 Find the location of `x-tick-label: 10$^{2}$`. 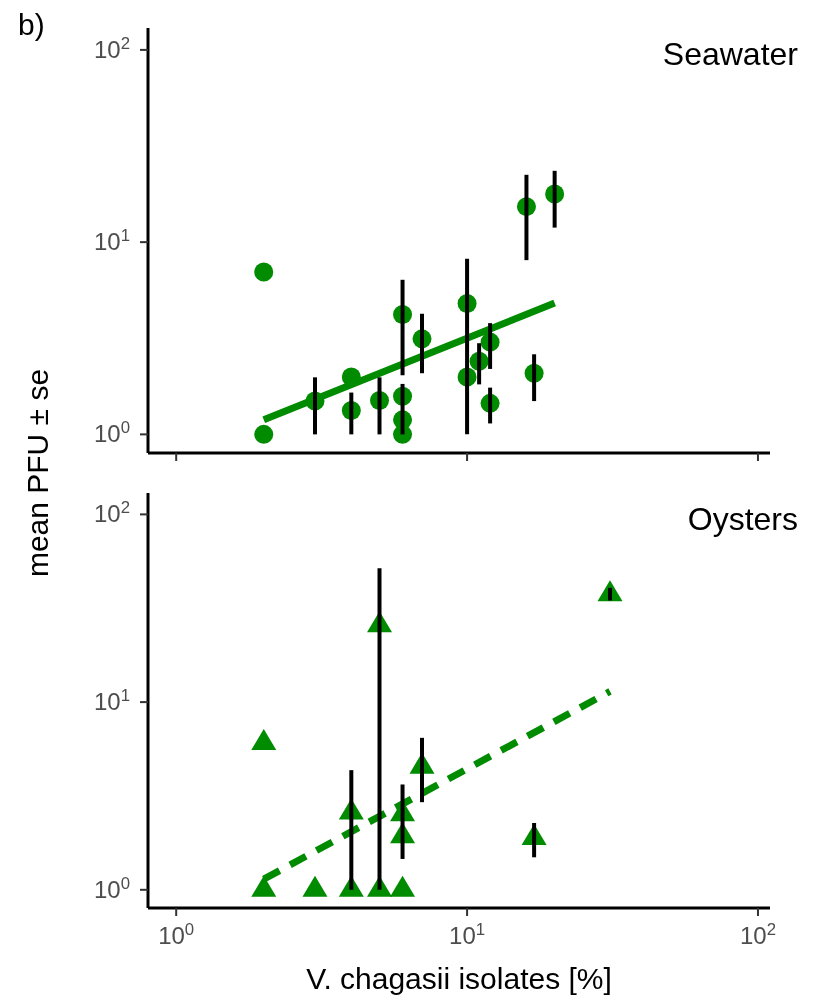

x-tick-label: 10$^{2}$ is located at coordinates (757, 934).